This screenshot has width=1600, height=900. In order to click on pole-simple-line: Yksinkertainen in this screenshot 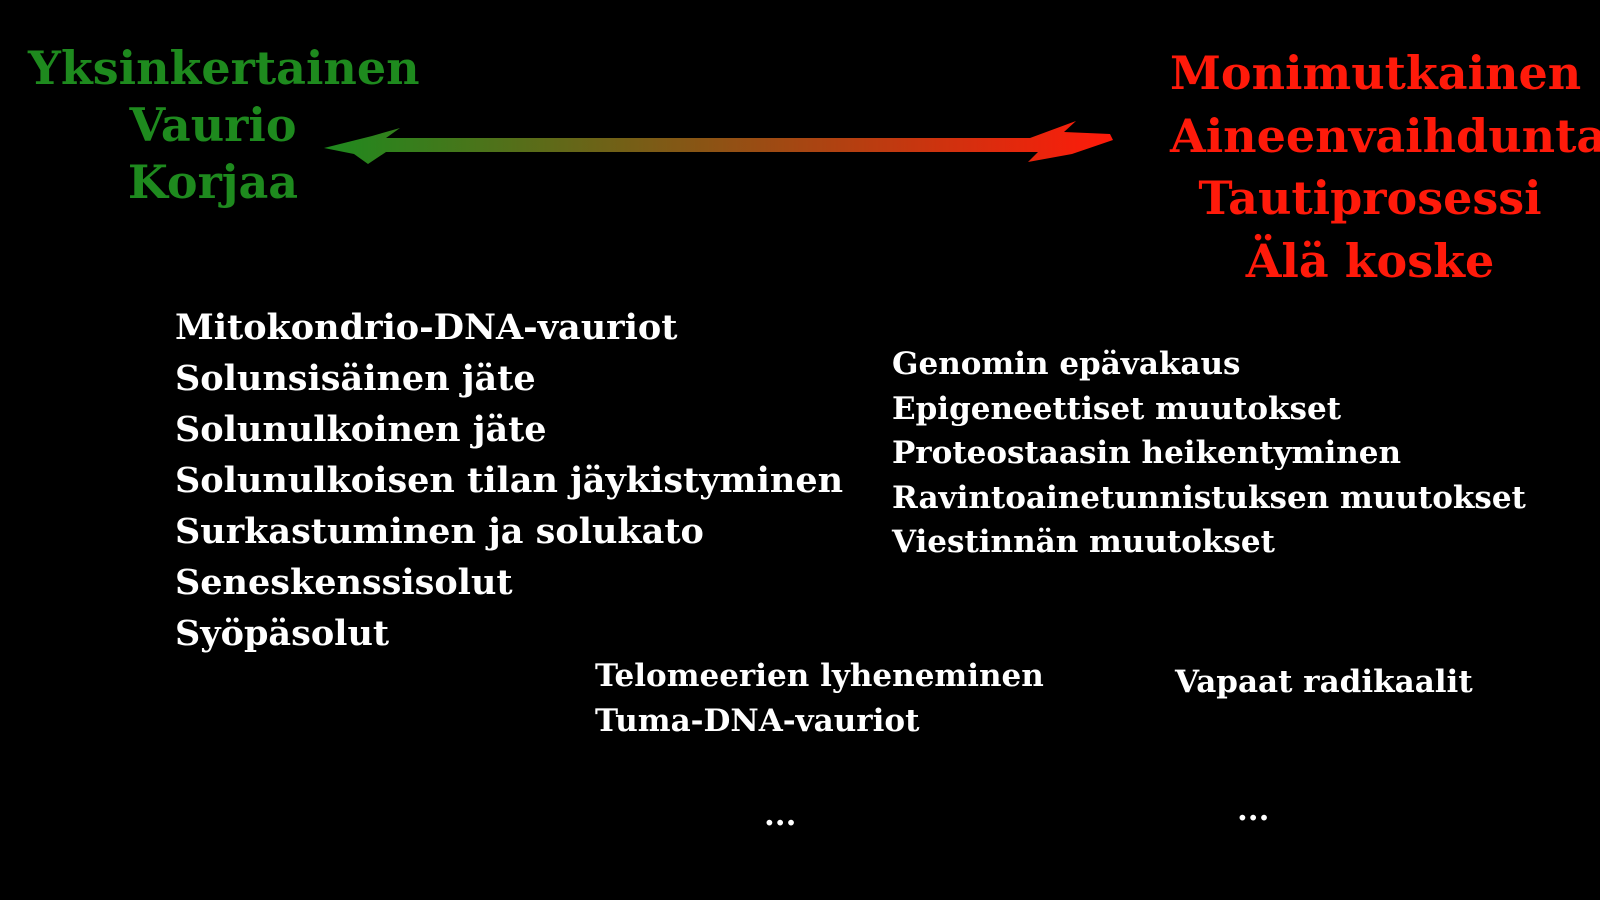, I will do `click(224, 68)`.